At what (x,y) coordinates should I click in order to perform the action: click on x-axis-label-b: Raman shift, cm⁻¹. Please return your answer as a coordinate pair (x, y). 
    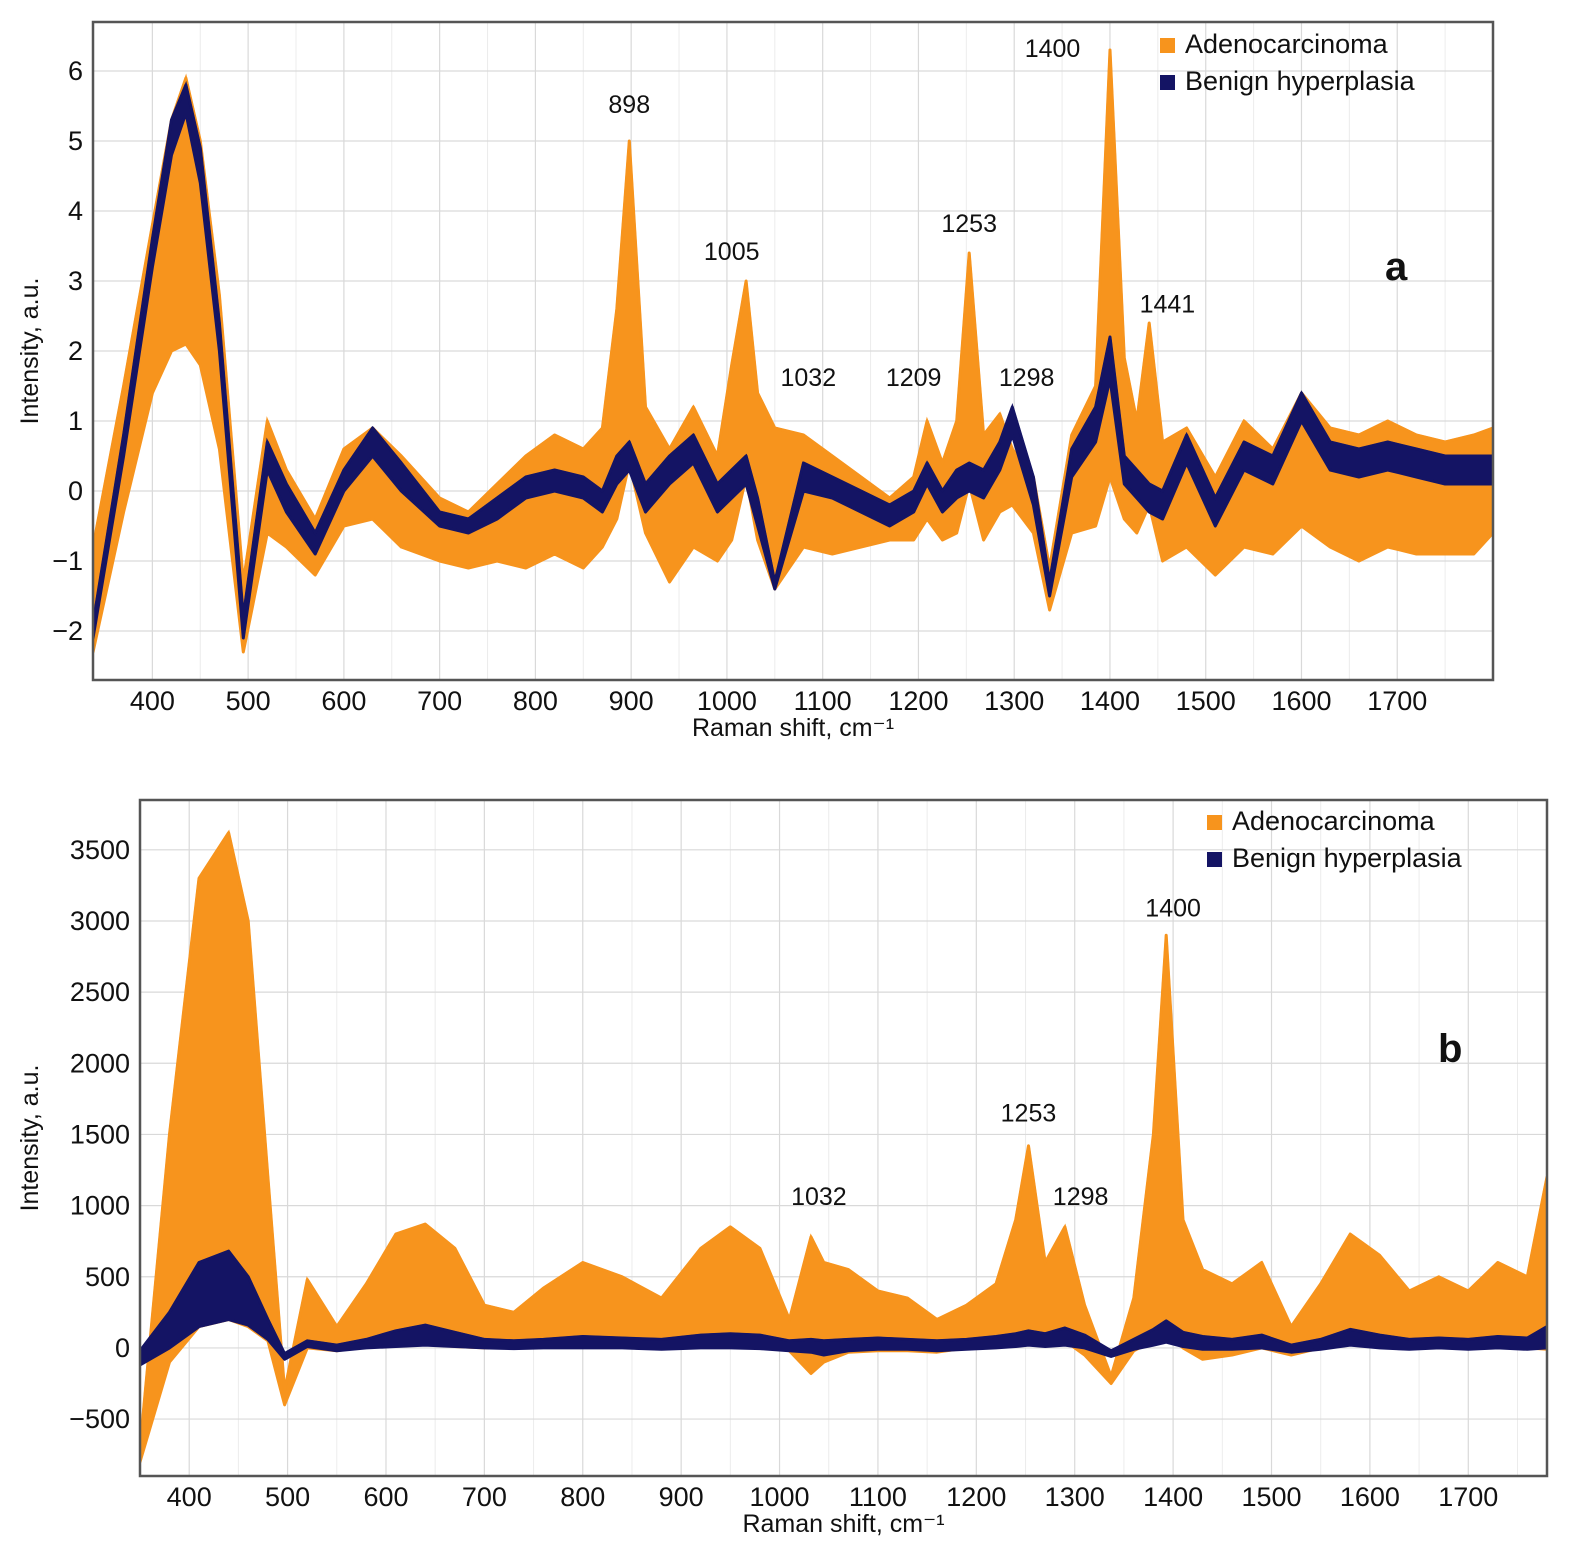
    Looking at the image, I should click on (843, 1524).